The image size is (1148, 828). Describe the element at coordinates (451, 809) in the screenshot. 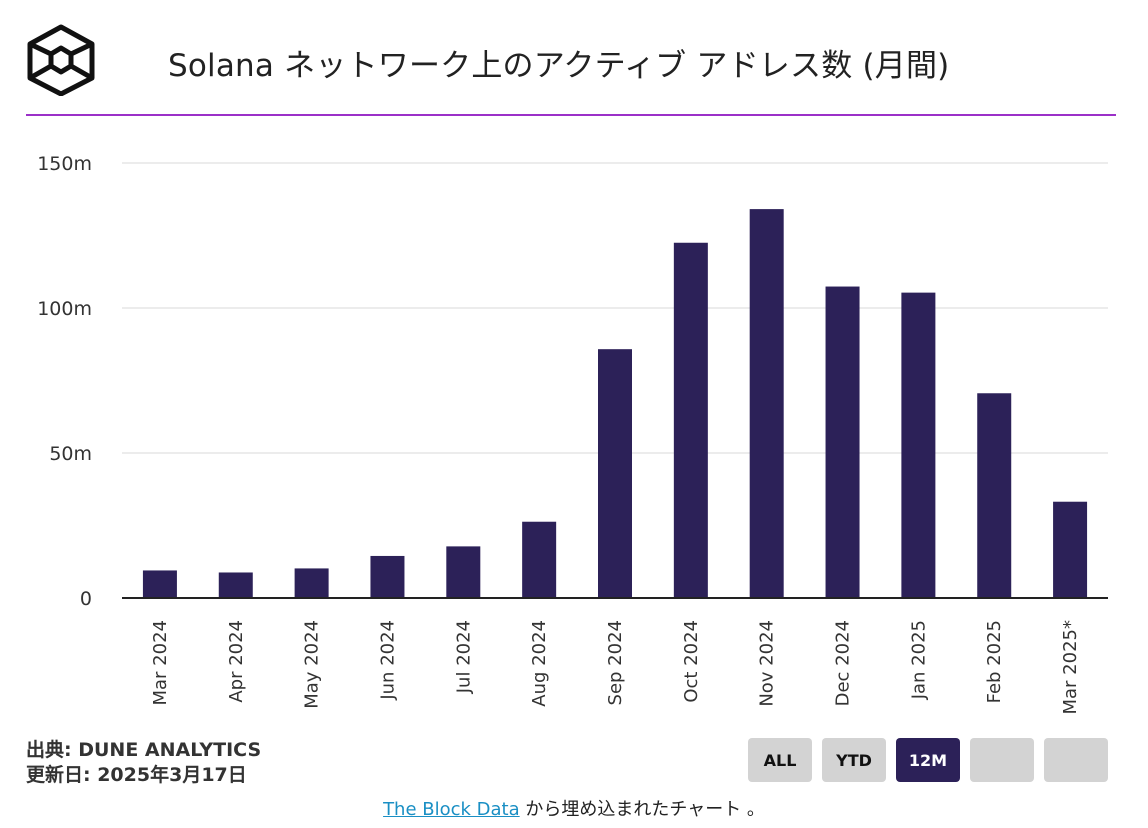

I see `the-block-data-link: The Block Data` at that location.